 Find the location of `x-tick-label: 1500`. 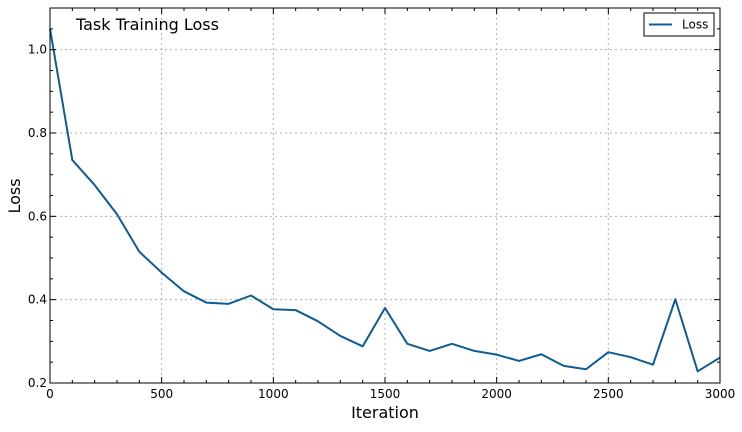

x-tick-label: 1500 is located at coordinates (385, 394).